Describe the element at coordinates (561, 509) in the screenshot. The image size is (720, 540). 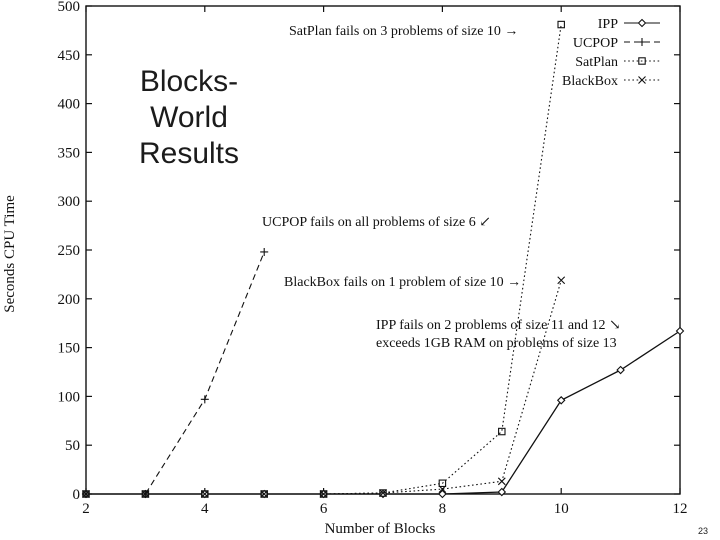
I see `x-tick-label: 10` at that location.